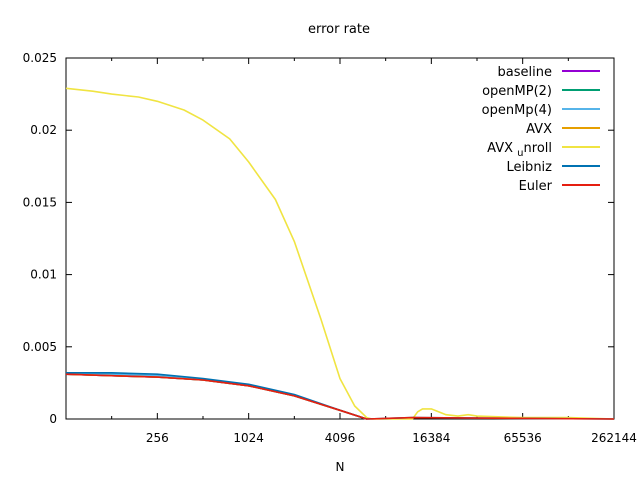 This screenshot has width=640, height=480. Describe the element at coordinates (53, 419) in the screenshot. I see `y-tick-label: 0` at that location.